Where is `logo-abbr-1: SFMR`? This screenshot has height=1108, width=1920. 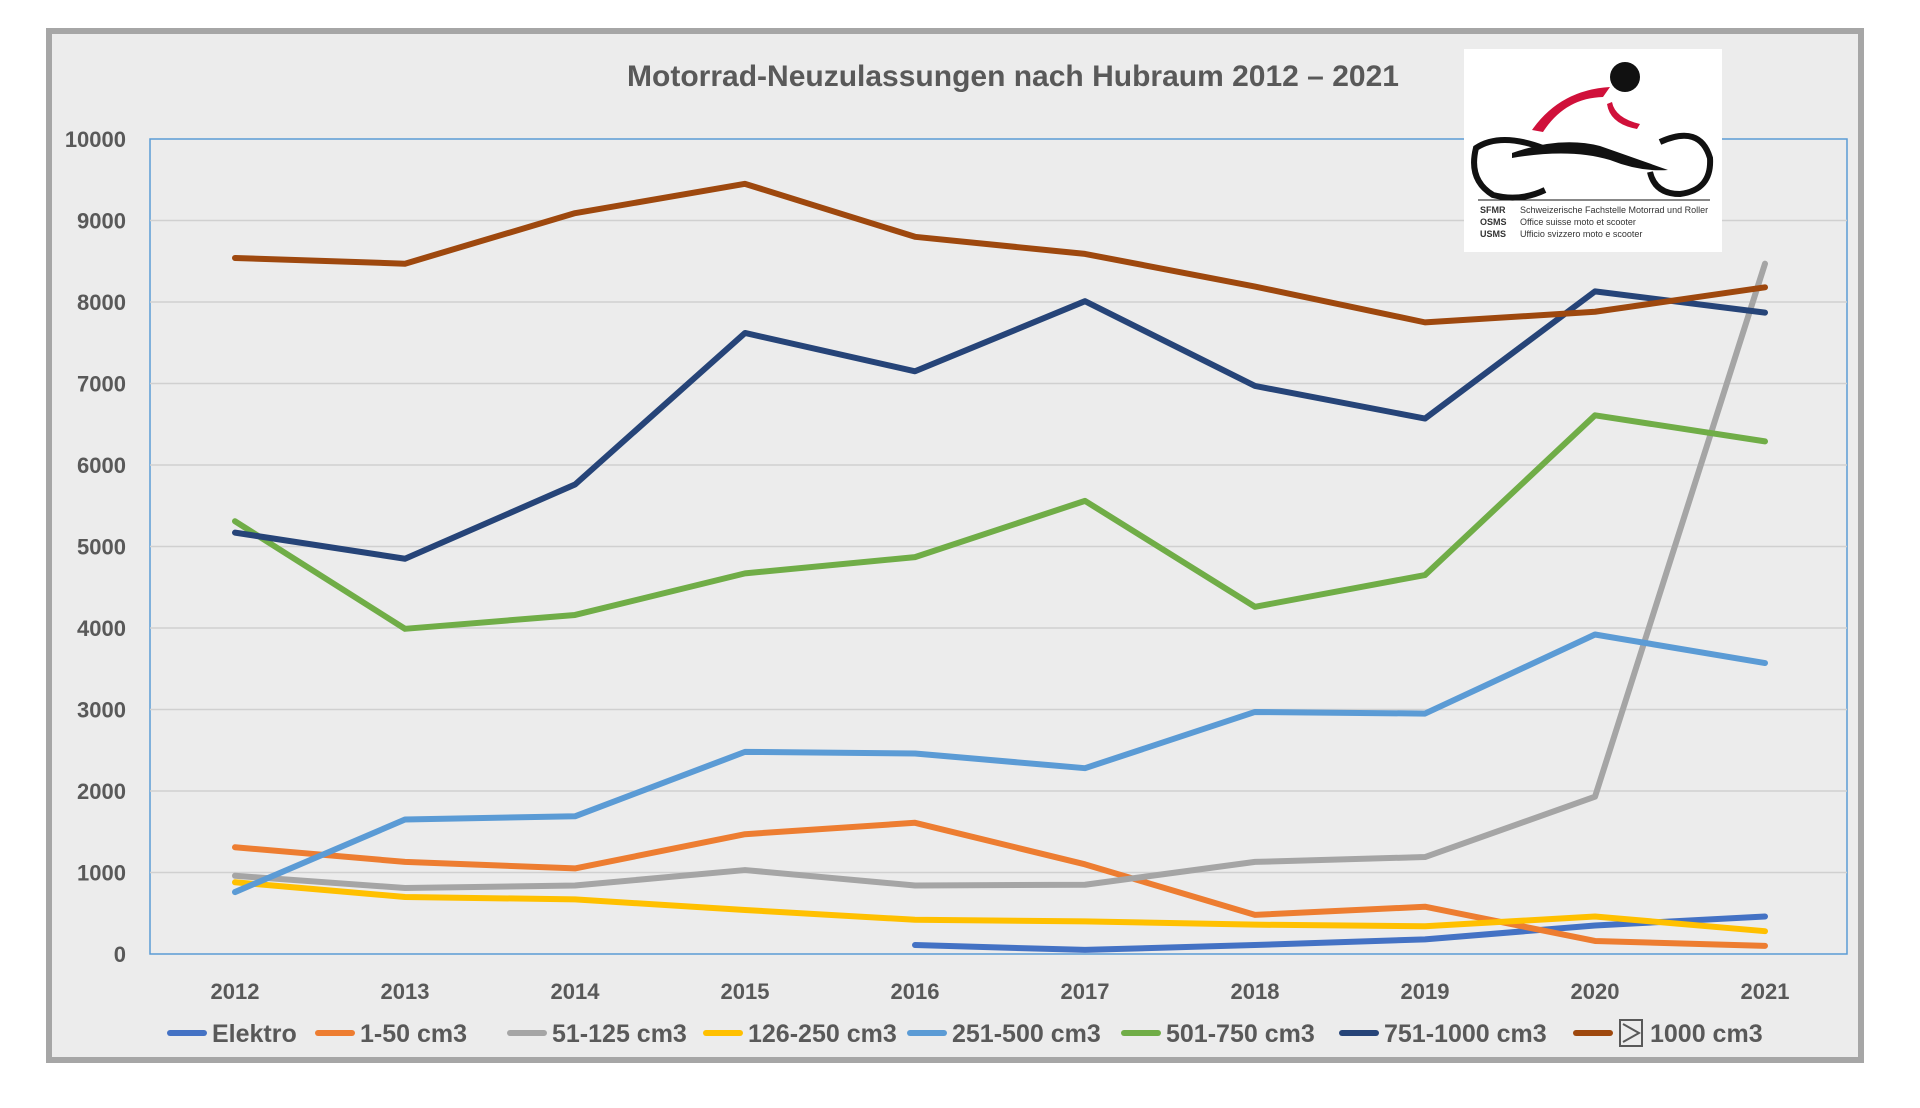 logo-abbr-1: SFMR is located at coordinates (1493, 210).